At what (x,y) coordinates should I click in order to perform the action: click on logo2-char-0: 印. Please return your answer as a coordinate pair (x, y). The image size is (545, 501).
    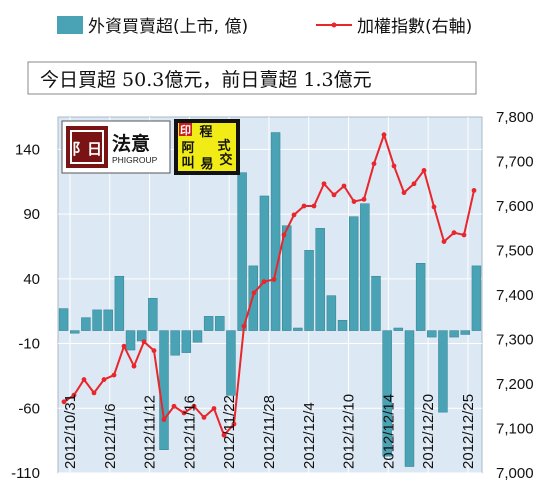
    Looking at the image, I should click on (185, 130).